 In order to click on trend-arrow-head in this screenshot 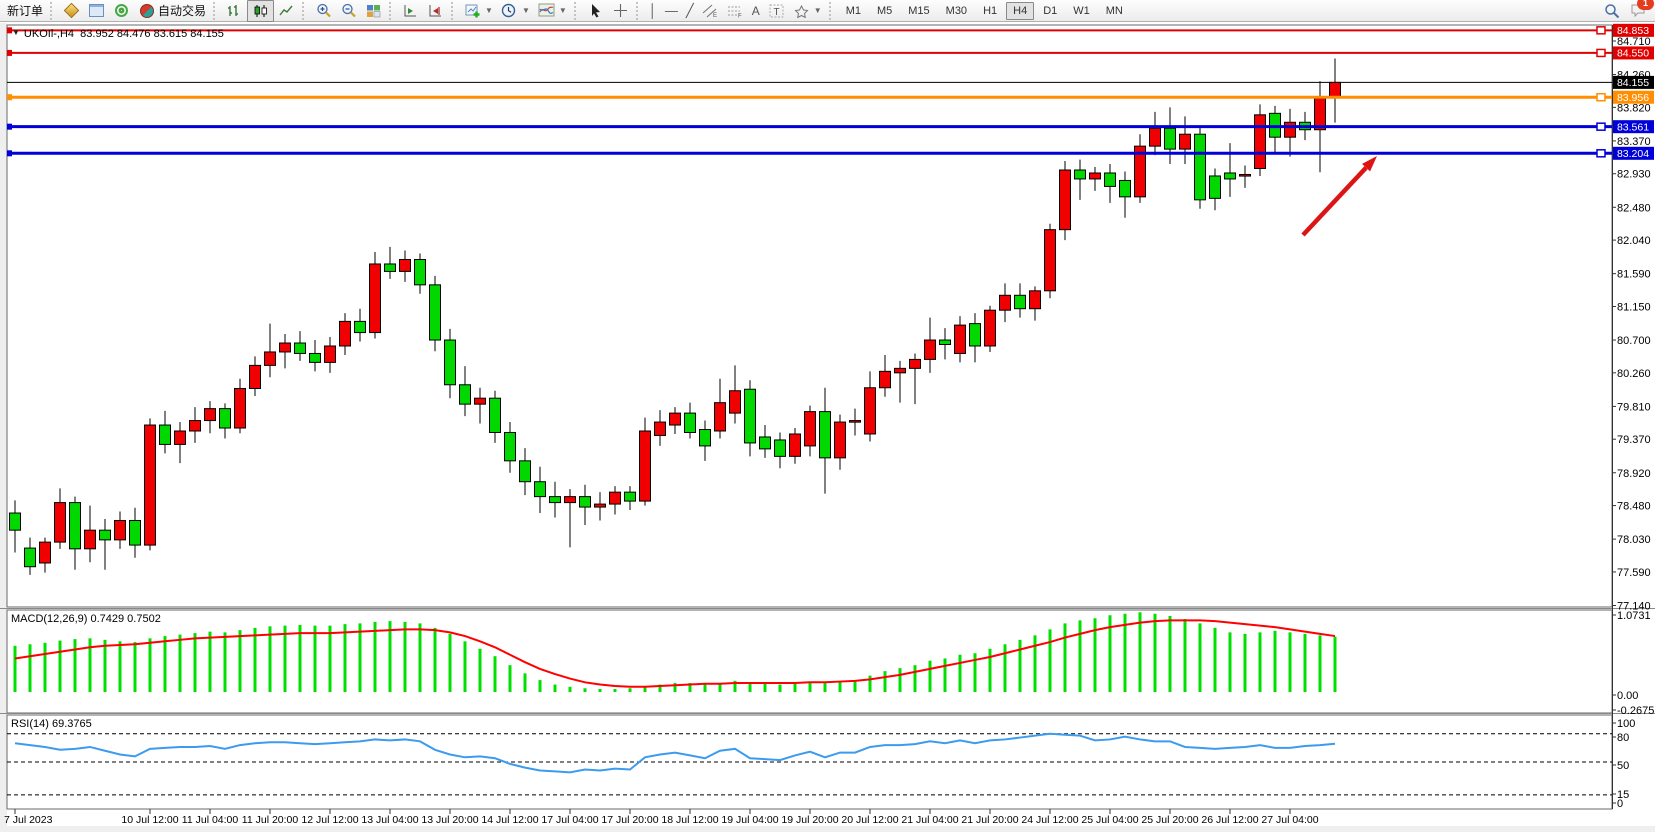, I will do `click(1369, 164)`.